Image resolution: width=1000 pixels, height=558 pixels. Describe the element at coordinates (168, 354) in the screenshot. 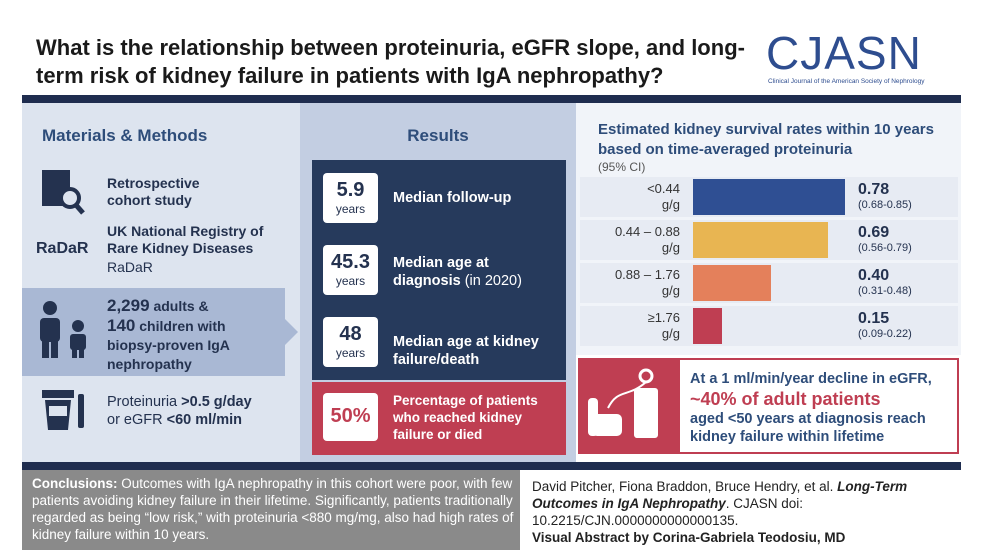

I see `condition: biopsy-proven IgA nephropathy` at that location.